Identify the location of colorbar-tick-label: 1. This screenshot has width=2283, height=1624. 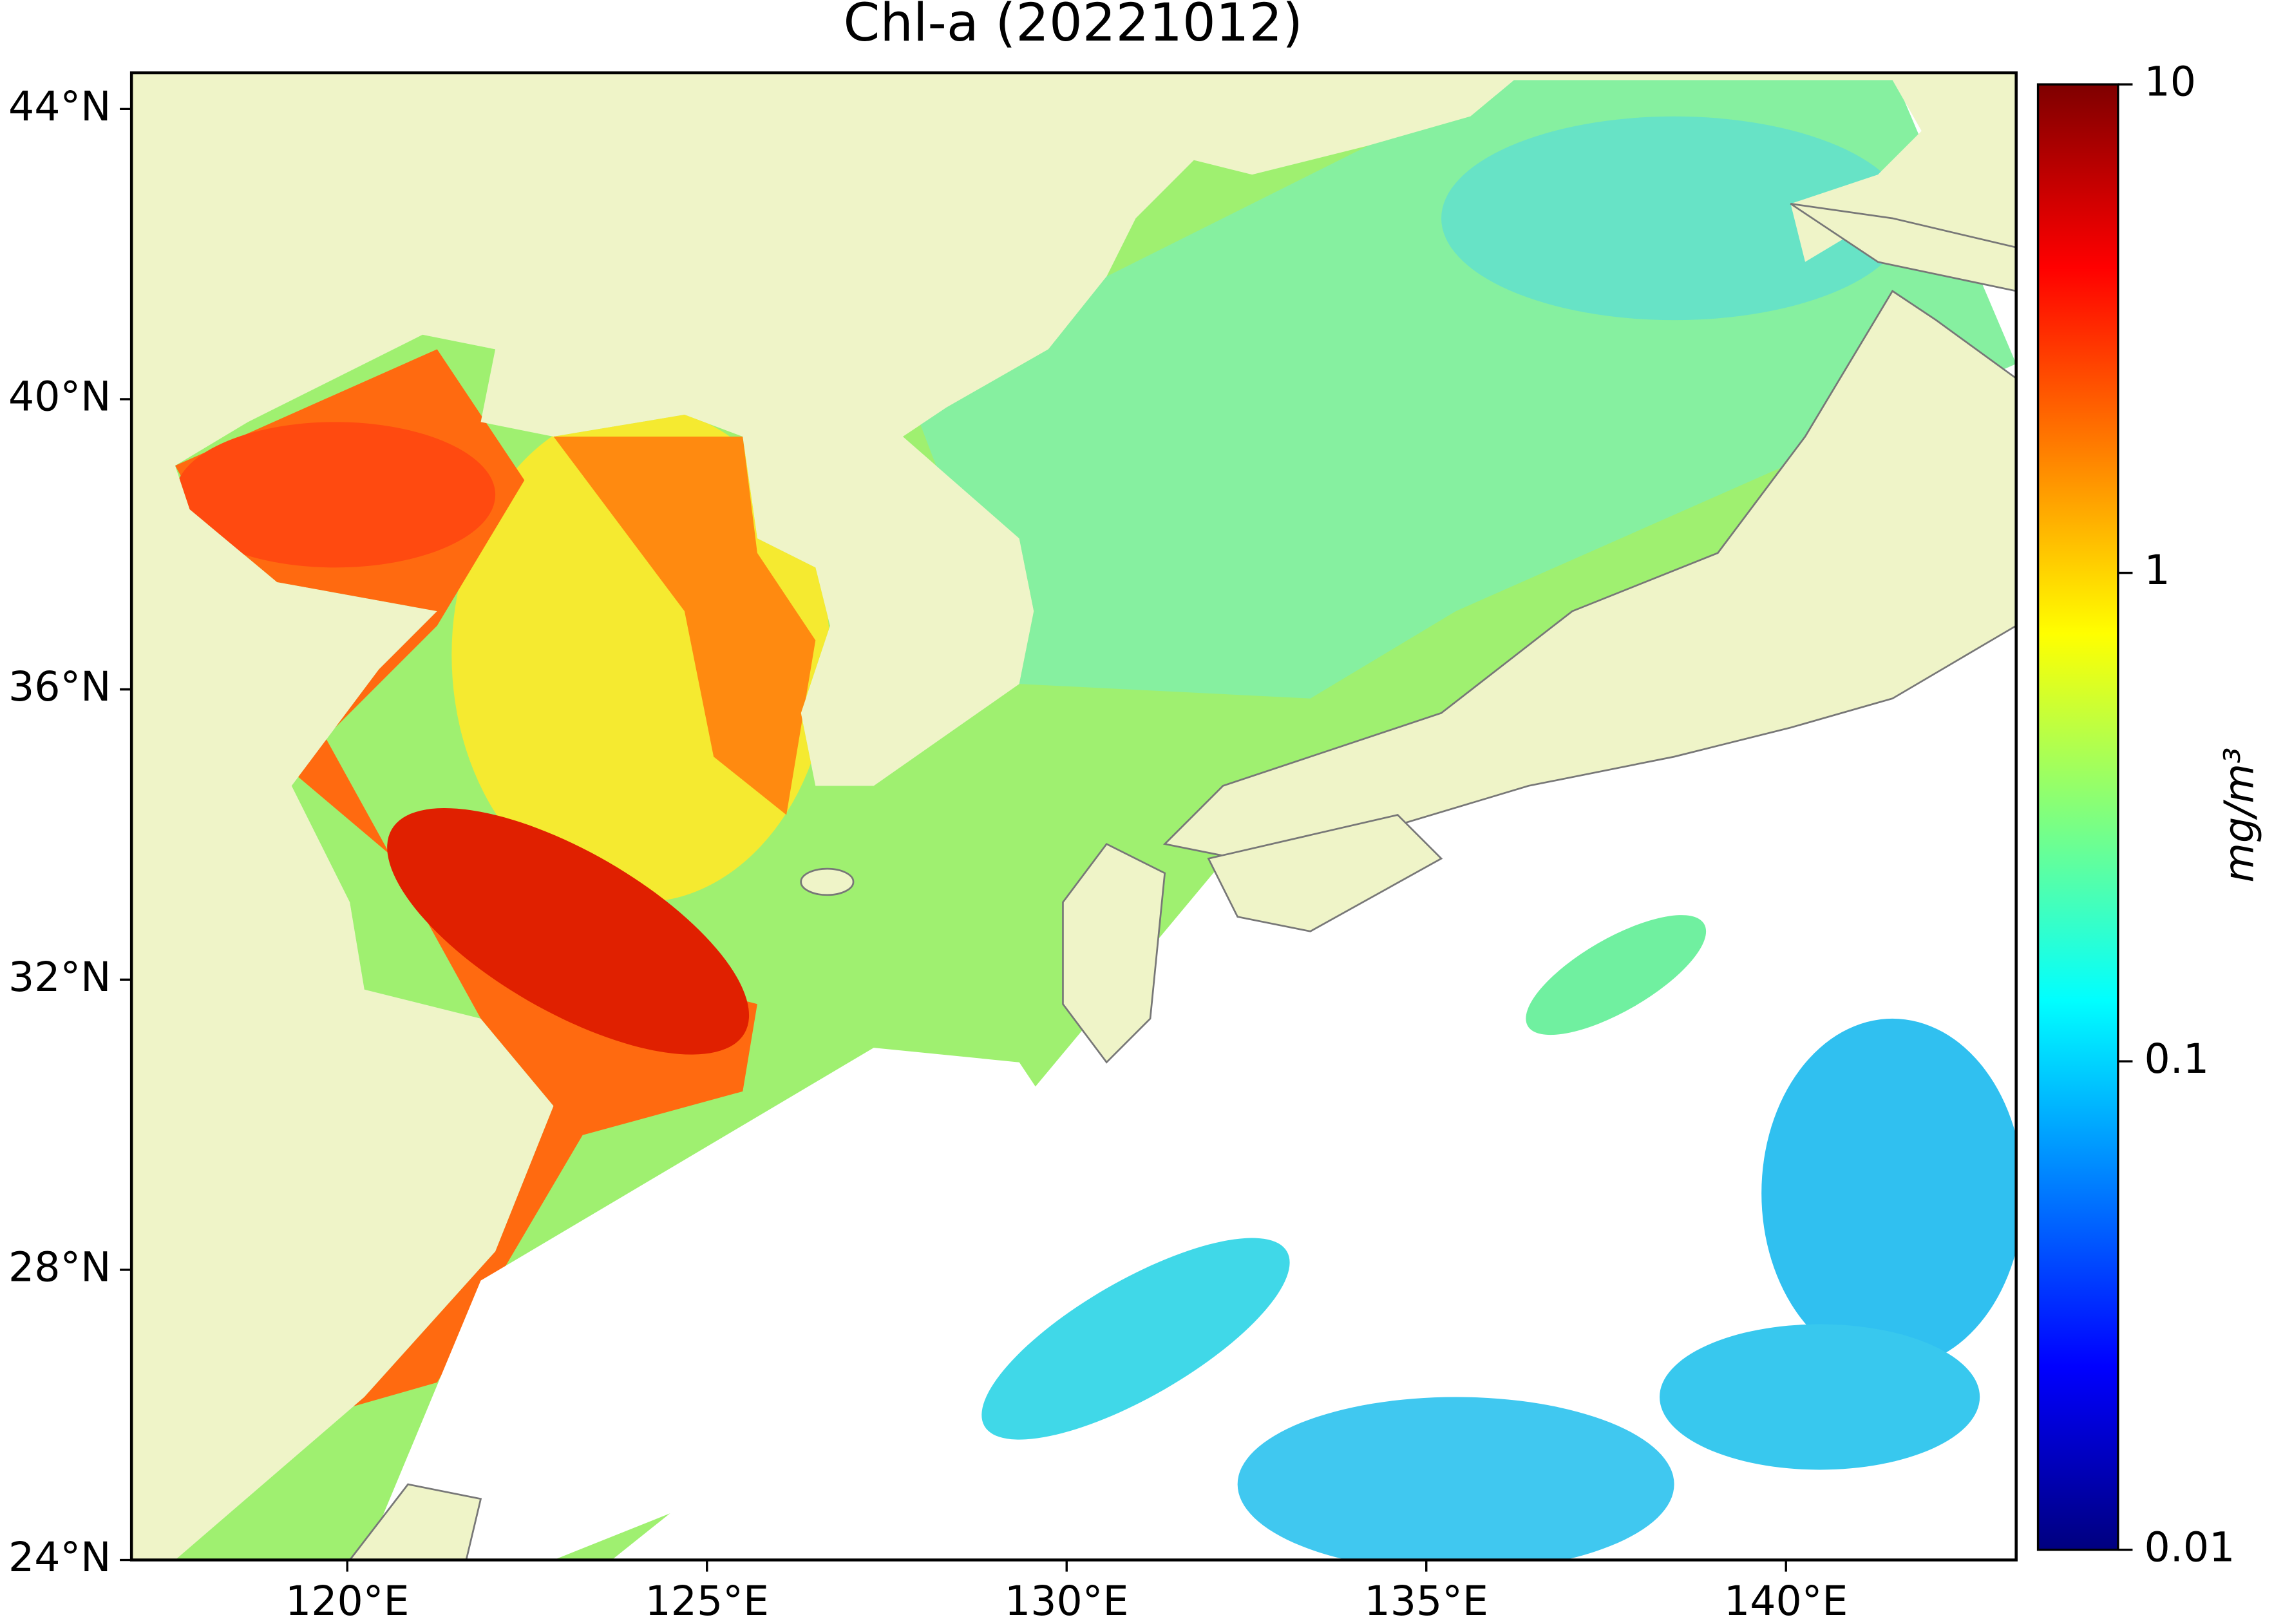
(2157, 570).